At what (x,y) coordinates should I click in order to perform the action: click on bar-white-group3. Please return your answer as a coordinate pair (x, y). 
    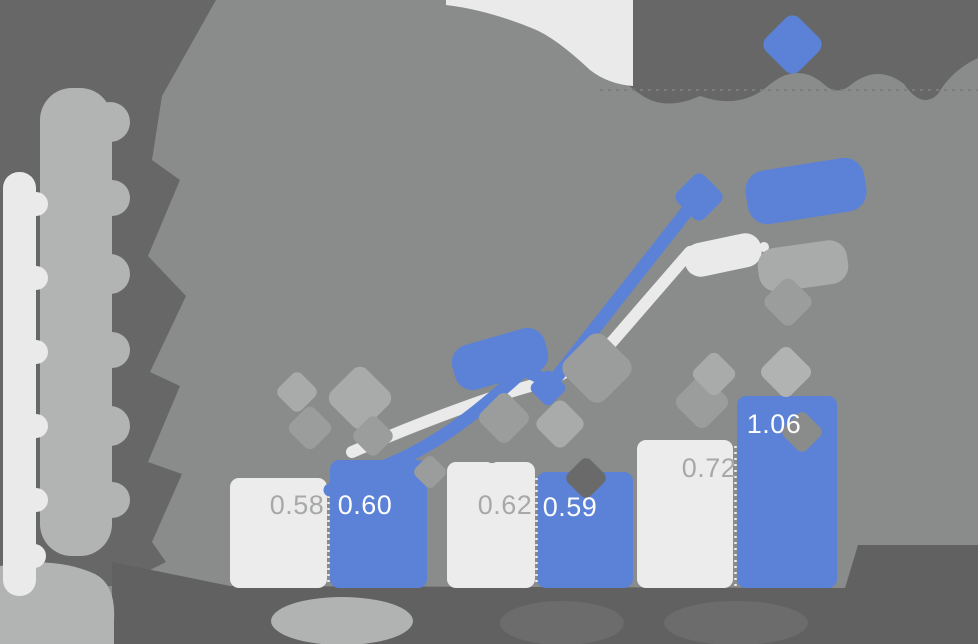
    Looking at the image, I should click on (685, 514).